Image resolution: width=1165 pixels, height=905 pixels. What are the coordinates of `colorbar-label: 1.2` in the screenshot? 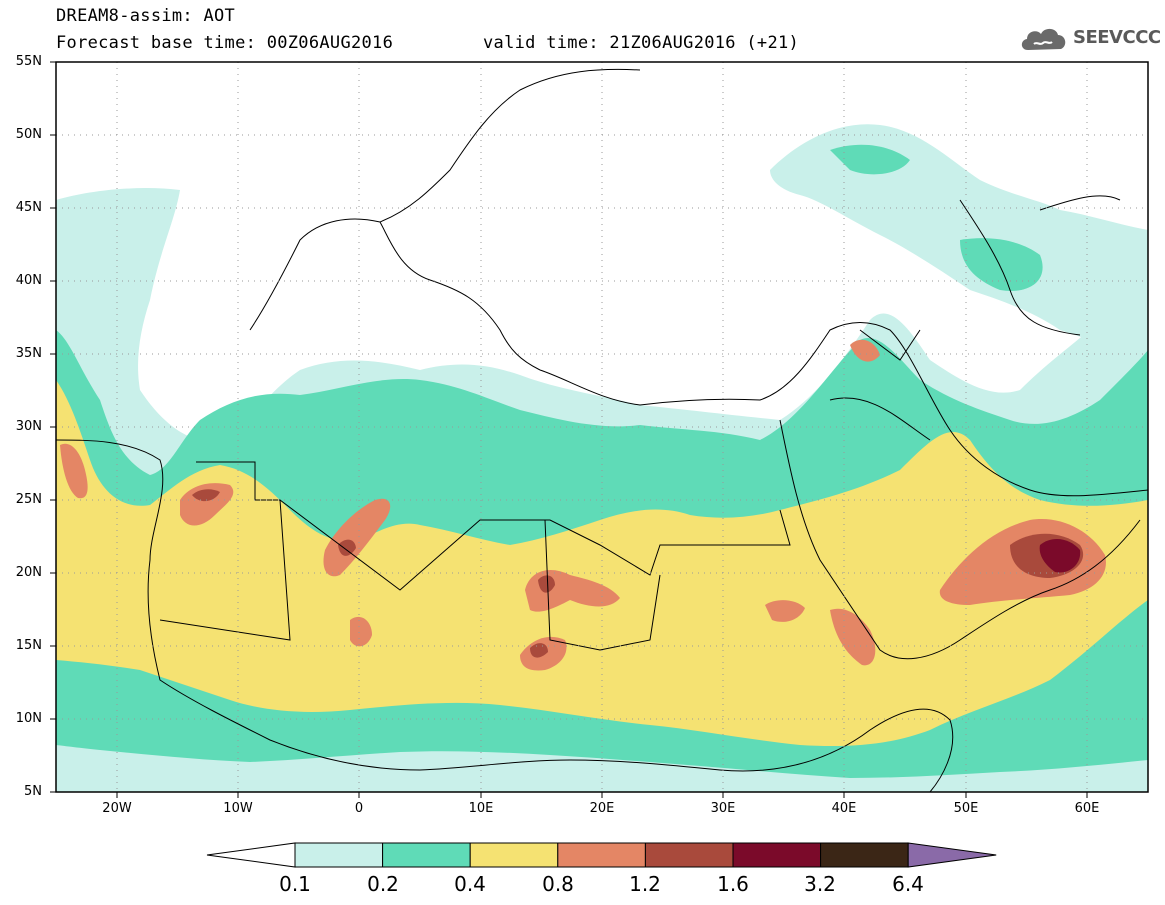 It's located at (645, 884).